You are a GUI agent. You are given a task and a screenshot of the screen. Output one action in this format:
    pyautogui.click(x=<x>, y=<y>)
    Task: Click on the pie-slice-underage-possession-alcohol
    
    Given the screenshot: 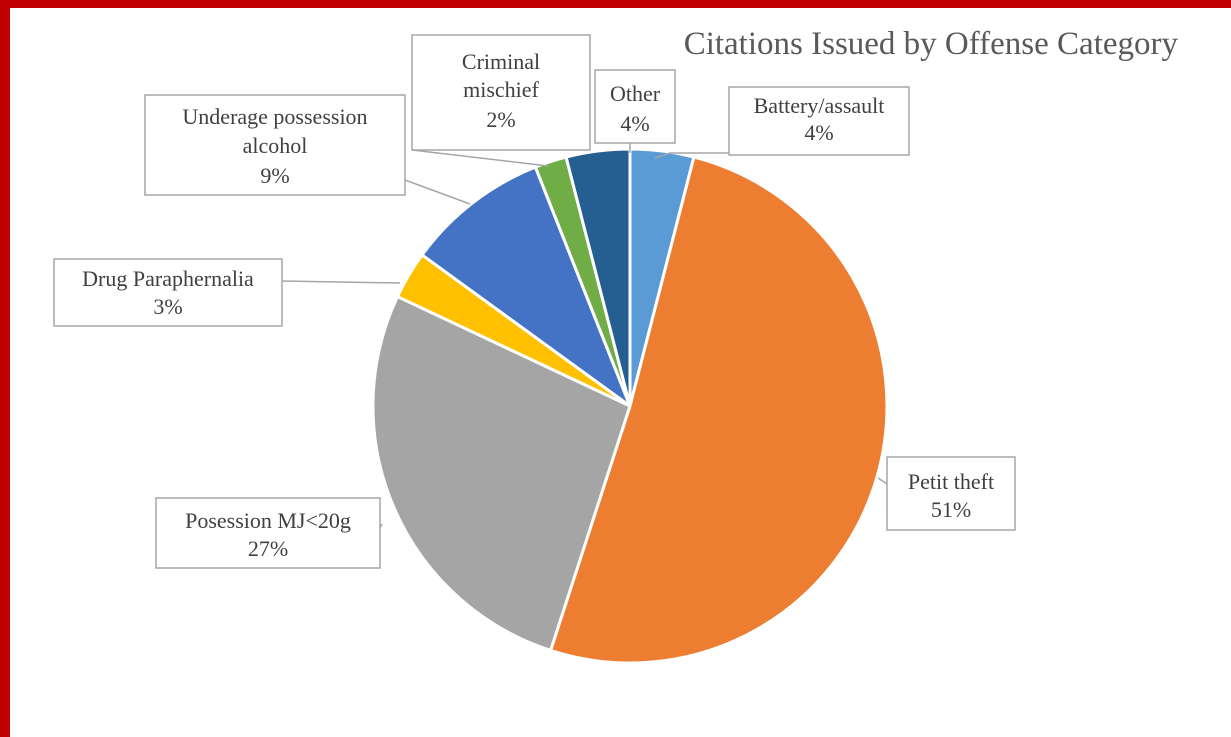 What is the action you would take?
    pyautogui.click(x=526, y=286)
    